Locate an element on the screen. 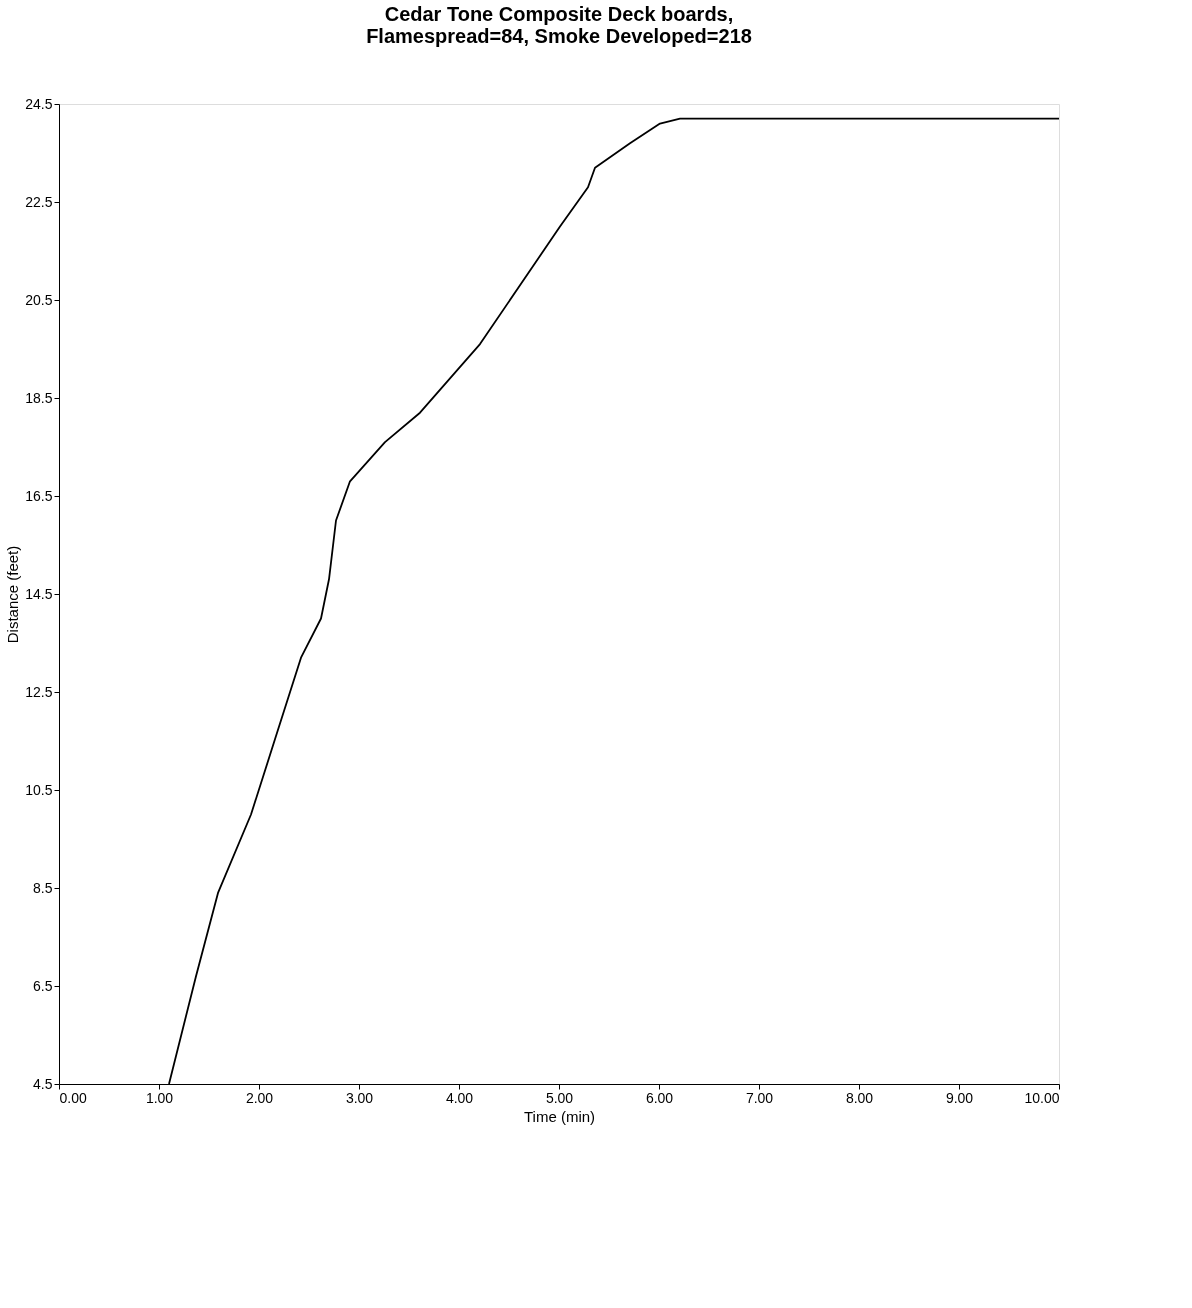 Image resolution: width=1192 pixels, height=1308 pixels. x-tick-label: 0.00 is located at coordinates (73, 1097).